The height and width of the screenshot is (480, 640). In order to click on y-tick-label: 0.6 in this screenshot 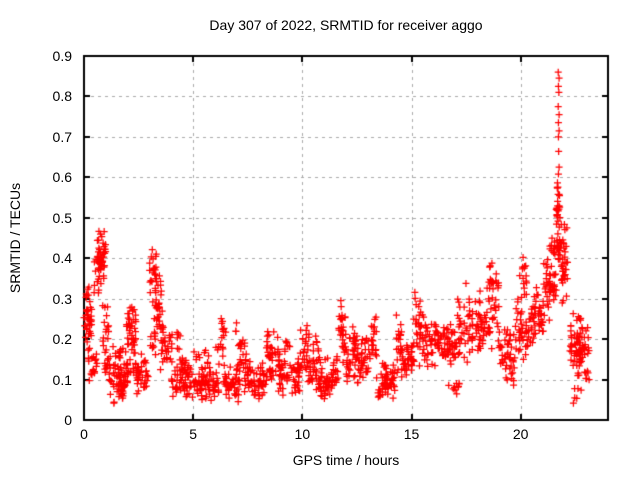, I will do `click(62, 177)`.